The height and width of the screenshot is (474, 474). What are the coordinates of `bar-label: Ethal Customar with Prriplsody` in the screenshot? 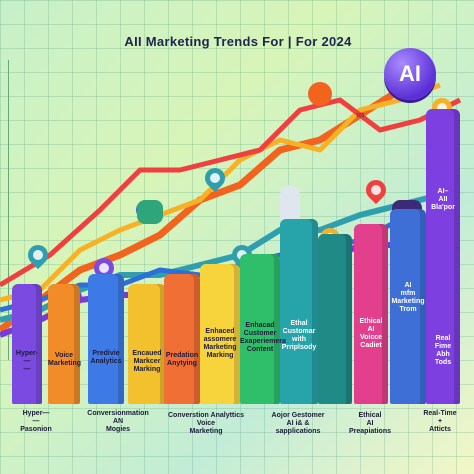 It's located at (299, 335).